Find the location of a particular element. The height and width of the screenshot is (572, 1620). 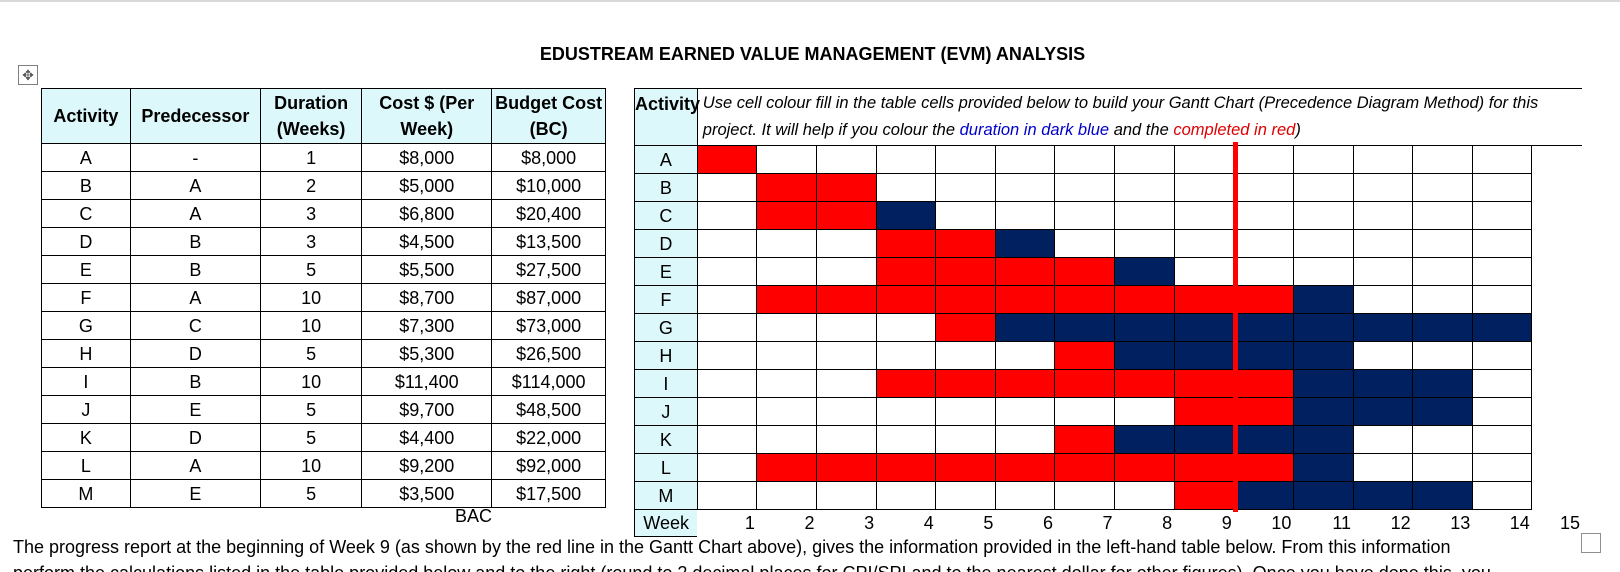

gantt-cell-week-3-completed is located at coordinates (846, 187).